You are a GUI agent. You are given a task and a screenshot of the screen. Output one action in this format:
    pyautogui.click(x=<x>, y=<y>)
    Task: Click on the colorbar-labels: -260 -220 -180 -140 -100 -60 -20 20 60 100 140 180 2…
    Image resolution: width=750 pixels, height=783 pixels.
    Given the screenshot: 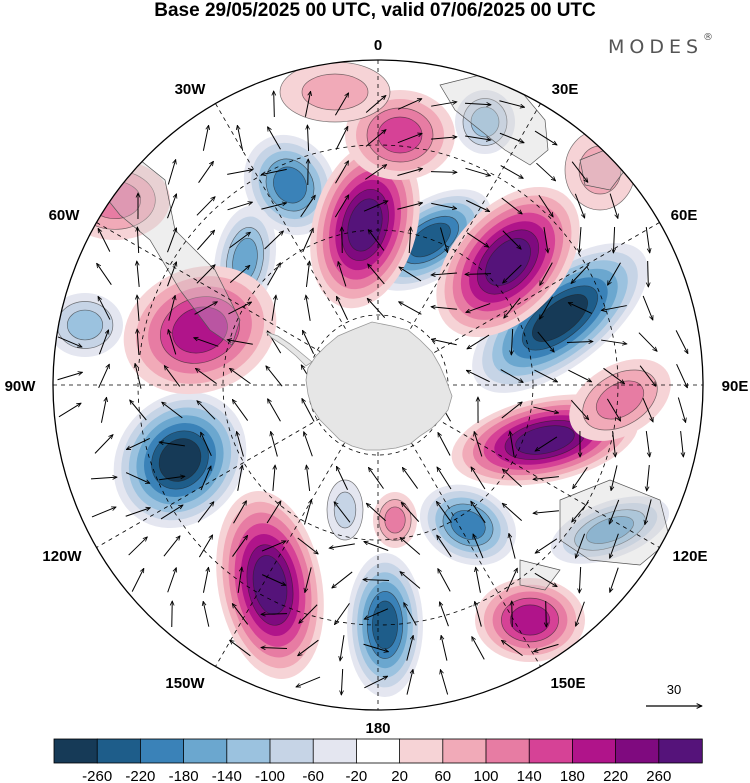 What is the action you would take?
    pyautogui.click(x=376, y=775)
    